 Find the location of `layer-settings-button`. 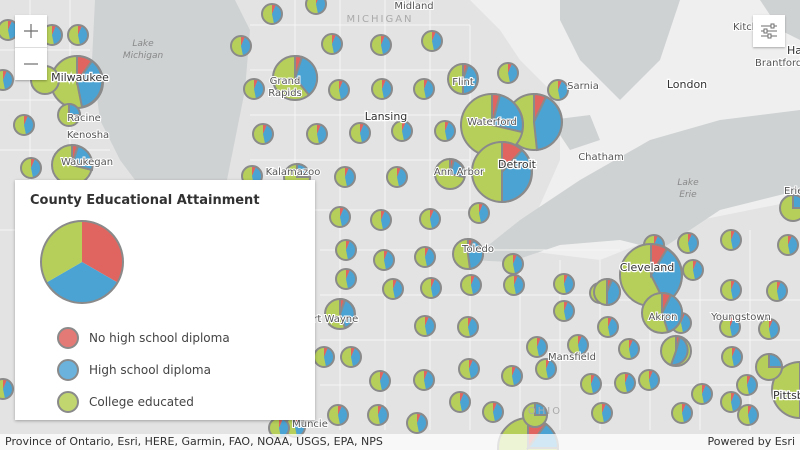

layer-settings-button is located at coordinates (769, 31).